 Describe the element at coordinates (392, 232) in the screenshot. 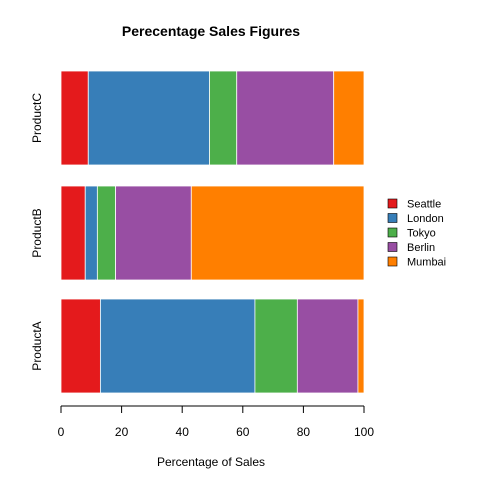

I see `legend-swatch-tokyo` at that location.